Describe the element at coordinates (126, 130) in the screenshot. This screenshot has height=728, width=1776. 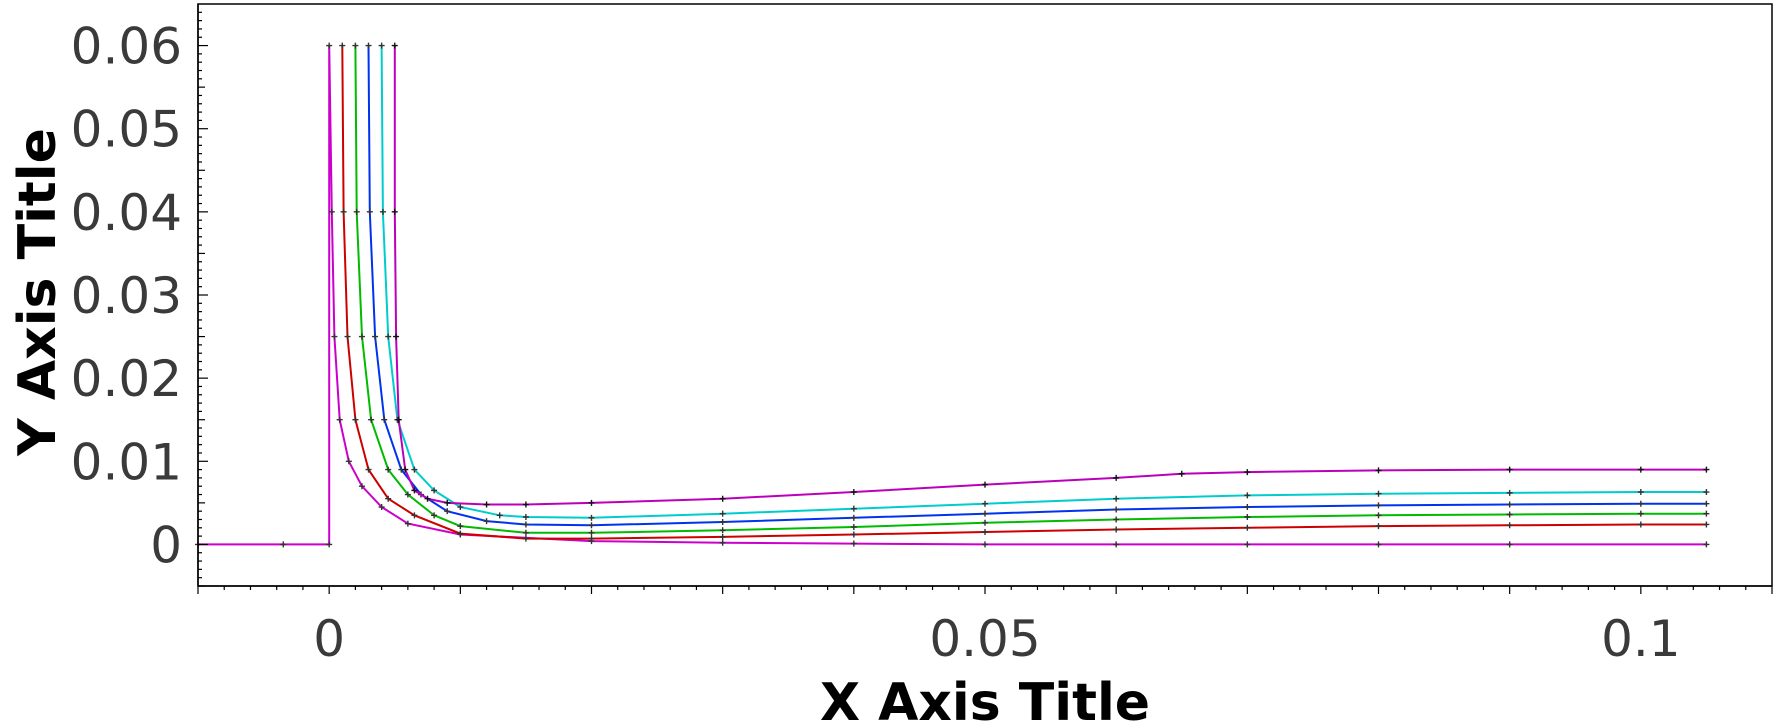
I see `y-tick-label: 0.05` at that location.